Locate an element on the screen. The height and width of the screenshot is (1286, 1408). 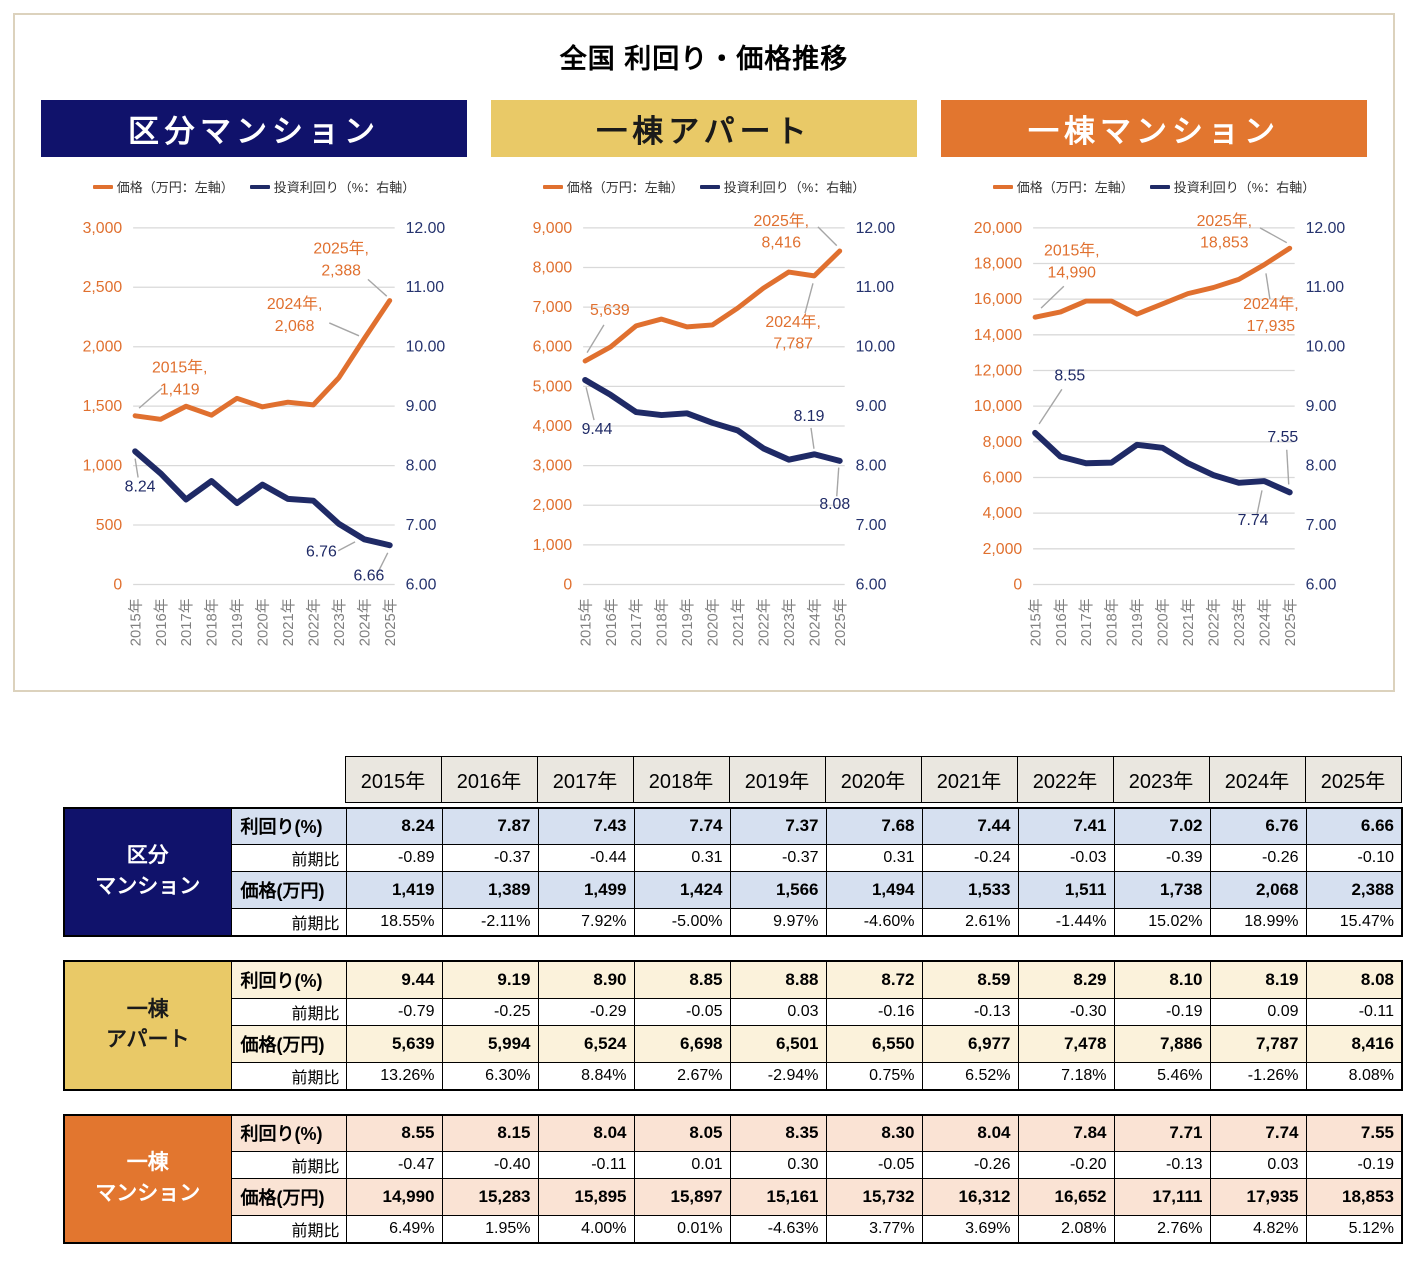
x-axis-tick: 2024年 is located at coordinates (364, 622).